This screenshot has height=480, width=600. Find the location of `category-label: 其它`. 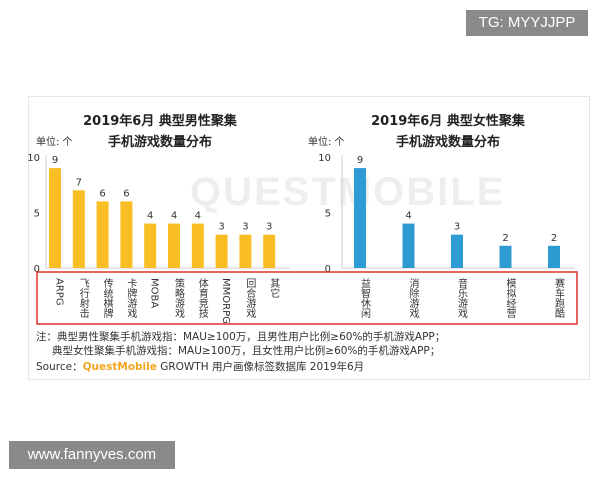

category-label: 其它 is located at coordinates (274, 288).